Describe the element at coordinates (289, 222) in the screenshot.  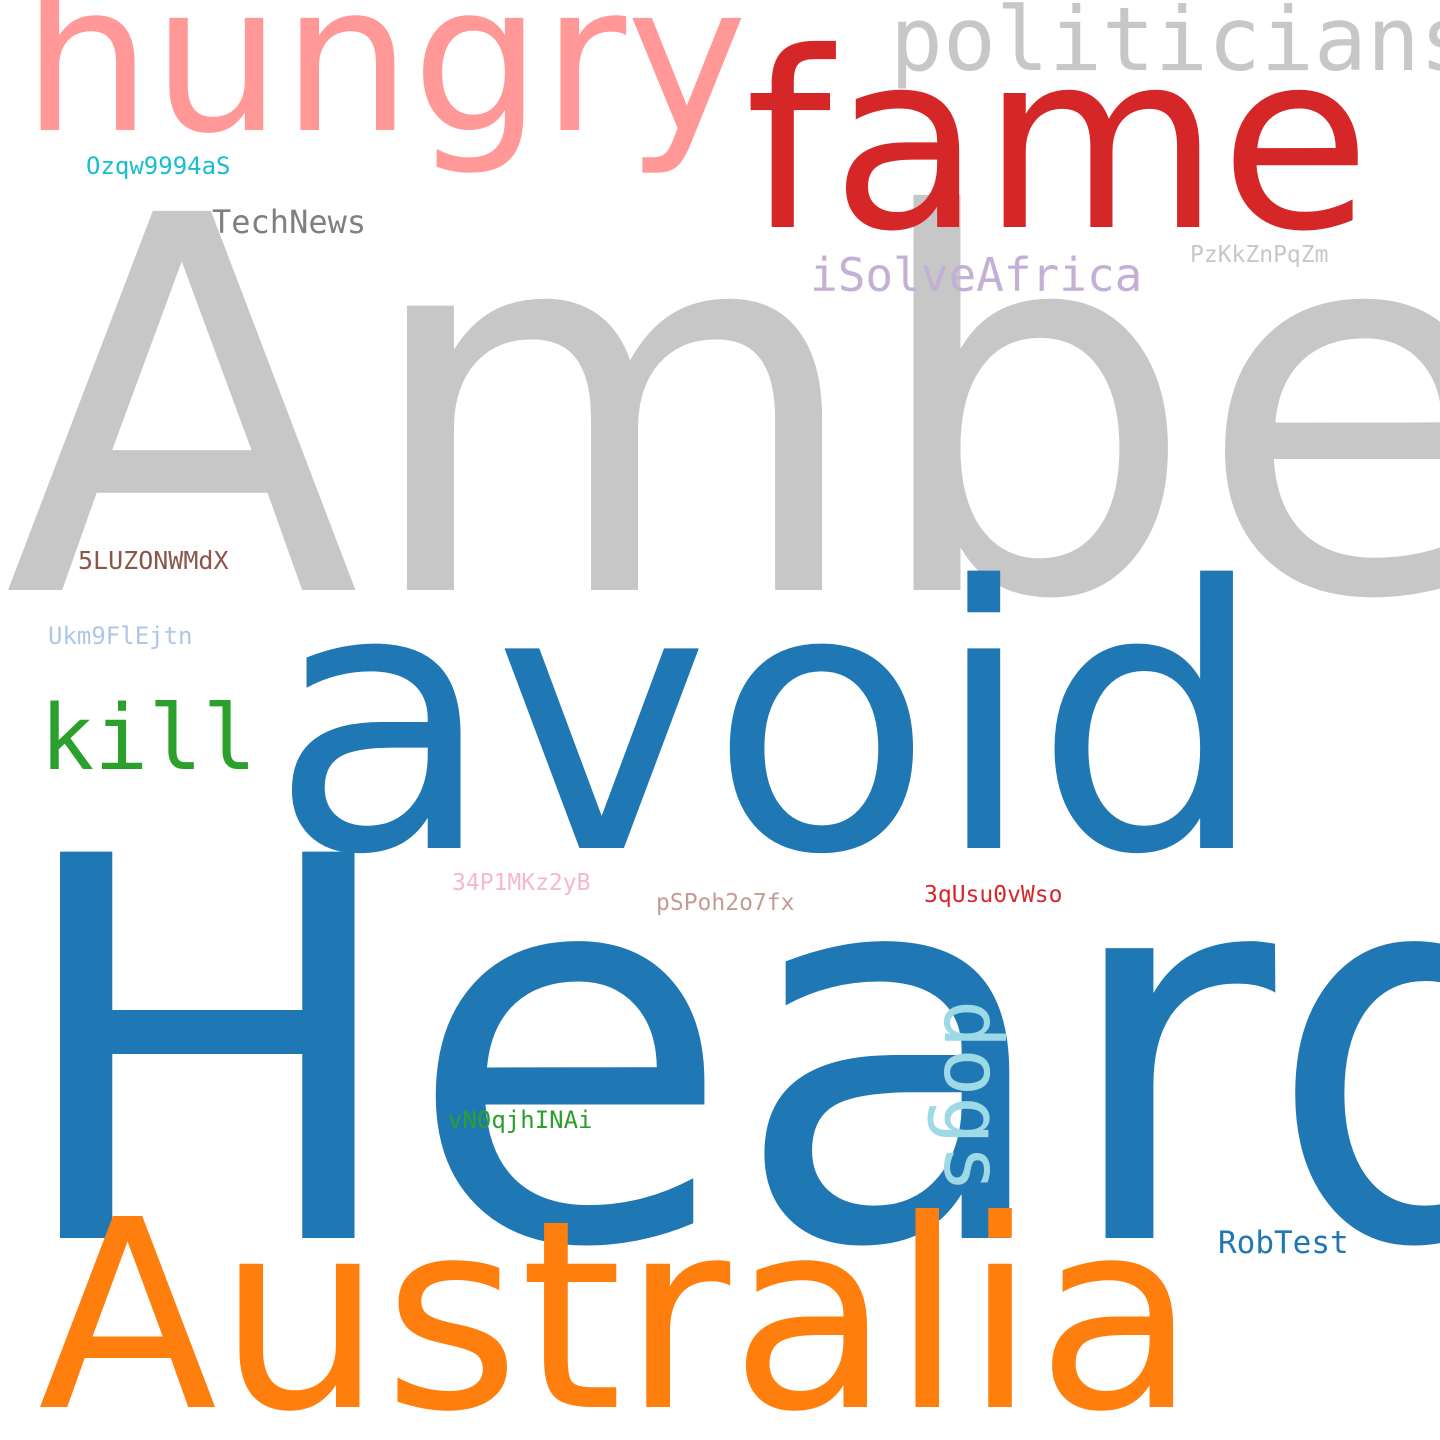
I see `word-technews: TechNews` at that location.